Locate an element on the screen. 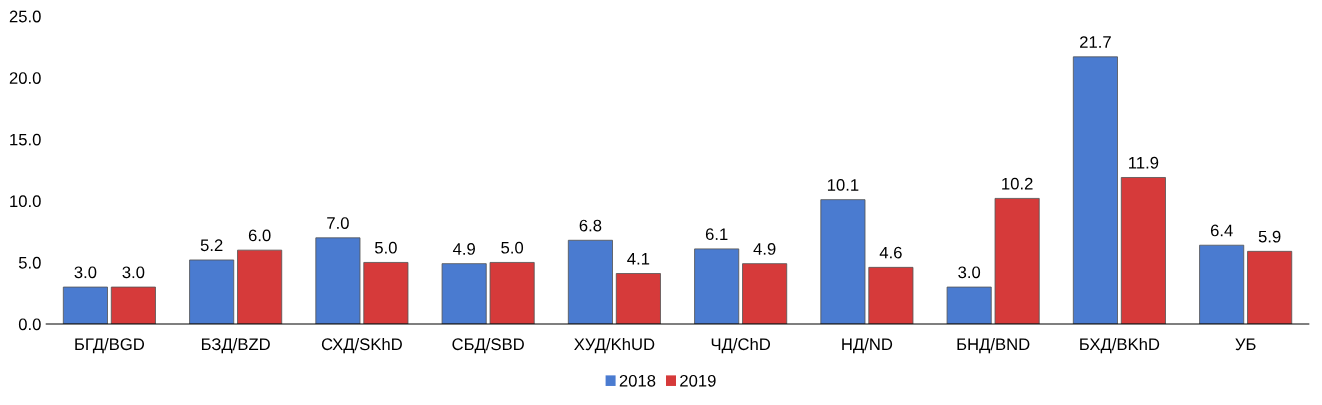  data-label: 6.8 is located at coordinates (590, 225).